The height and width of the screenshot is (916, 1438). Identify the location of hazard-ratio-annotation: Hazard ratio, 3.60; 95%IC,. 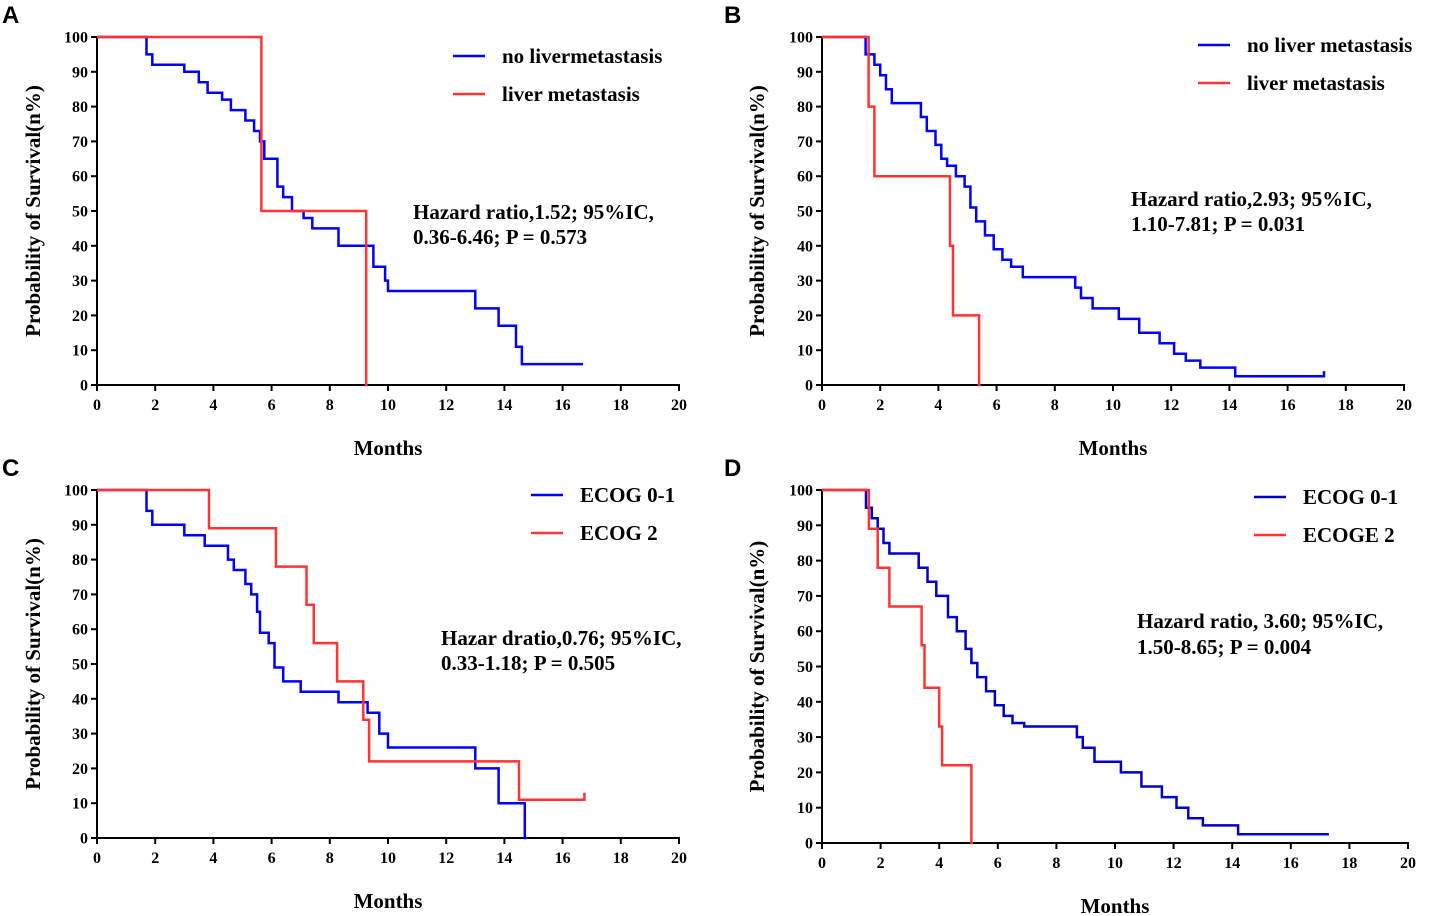
(1260, 621).